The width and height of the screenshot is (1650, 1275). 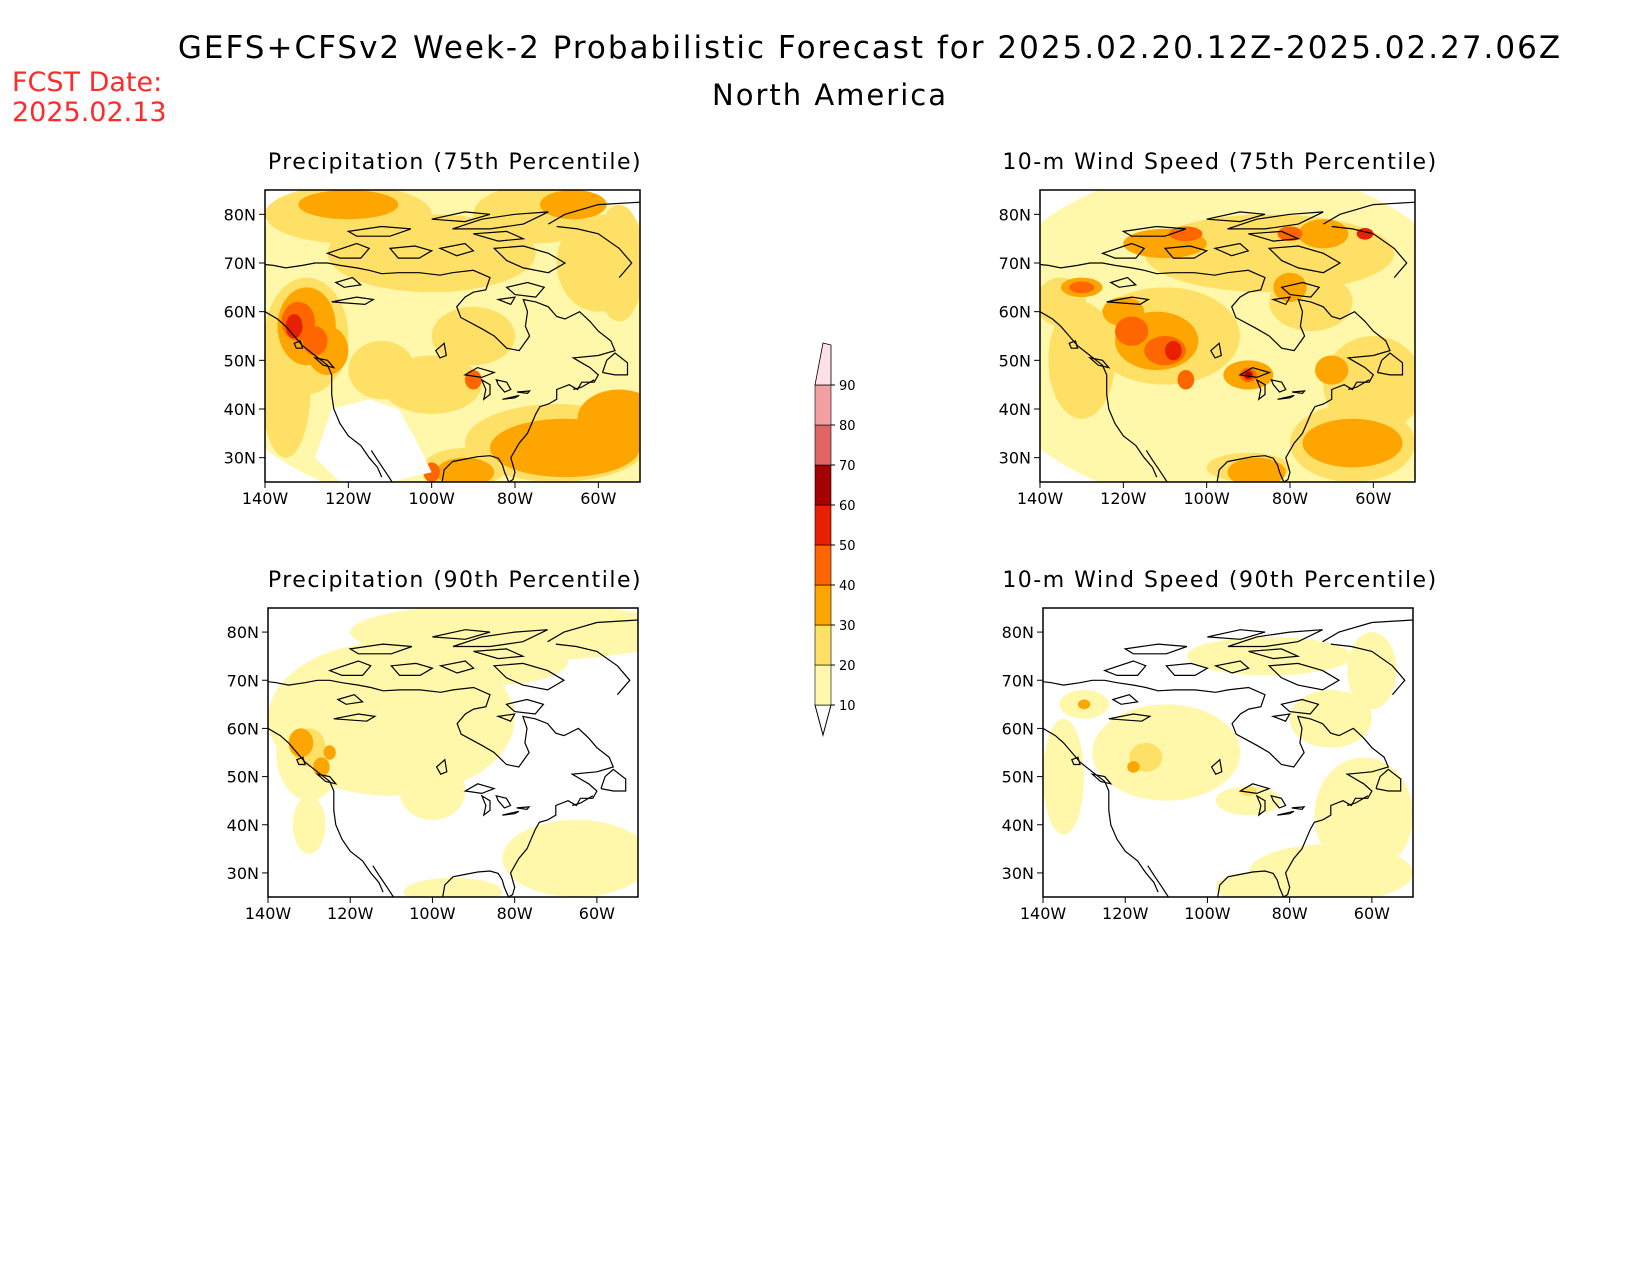 What do you see at coordinates (847, 586) in the screenshot?
I see `colorbar-label: 40` at bounding box center [847, 586].